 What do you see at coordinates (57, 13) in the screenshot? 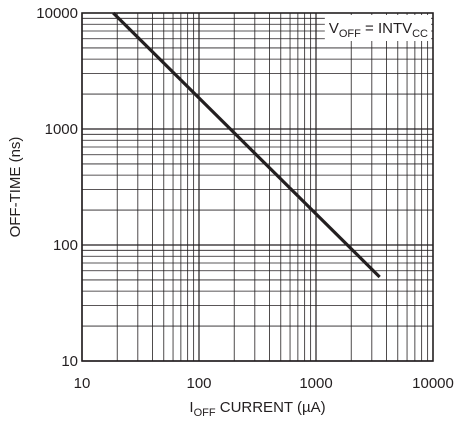
I see `y-tick-label: 10000` at bounding box center [57, 13].